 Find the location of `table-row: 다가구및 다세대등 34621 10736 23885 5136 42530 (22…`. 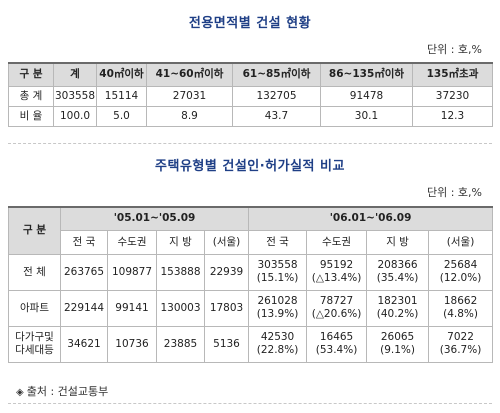

table-row: 다가구및 다세대등 34621 10736 23885 5136 42530 (22… is located at coordinates (251, 344).